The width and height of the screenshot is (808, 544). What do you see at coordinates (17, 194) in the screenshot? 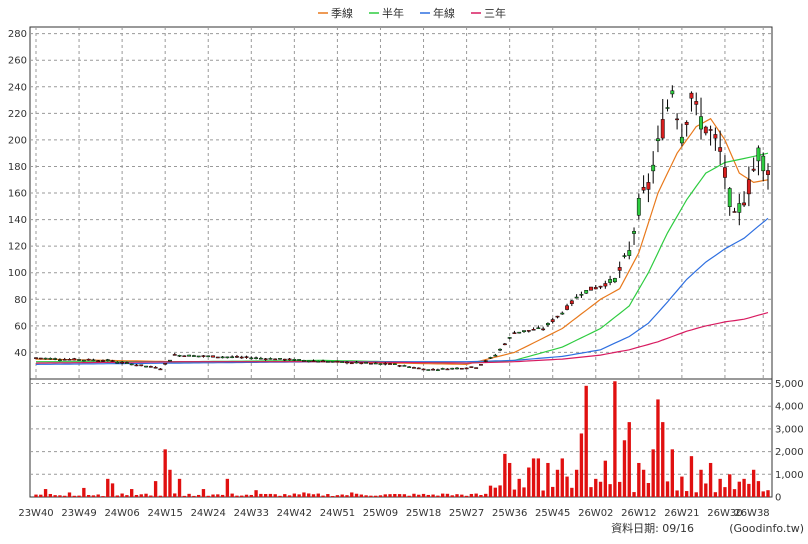
I see `price-tick-label: 160` at bounding box center [17, 194].